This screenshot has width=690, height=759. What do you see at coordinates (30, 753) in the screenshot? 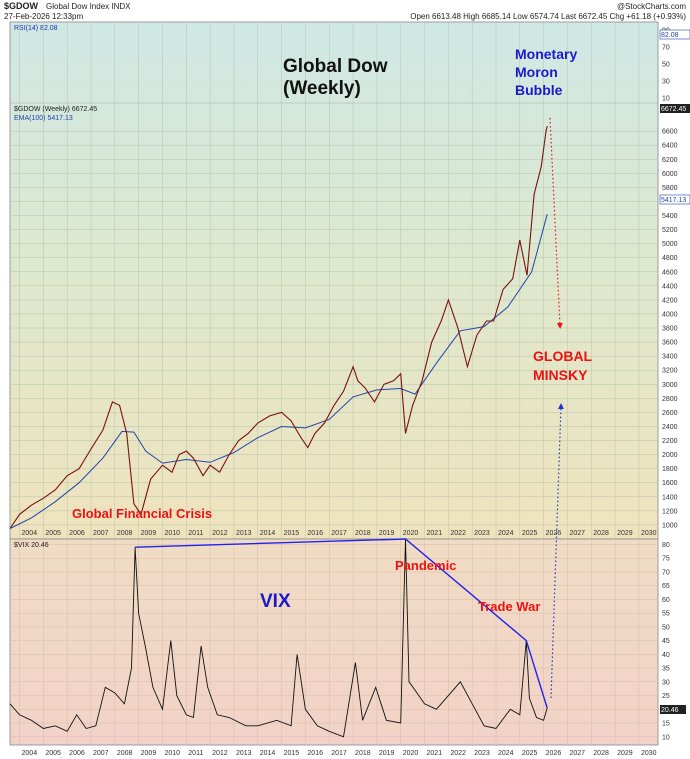
I see `x-tick-label: 2004` at bounding box center [30, 753].